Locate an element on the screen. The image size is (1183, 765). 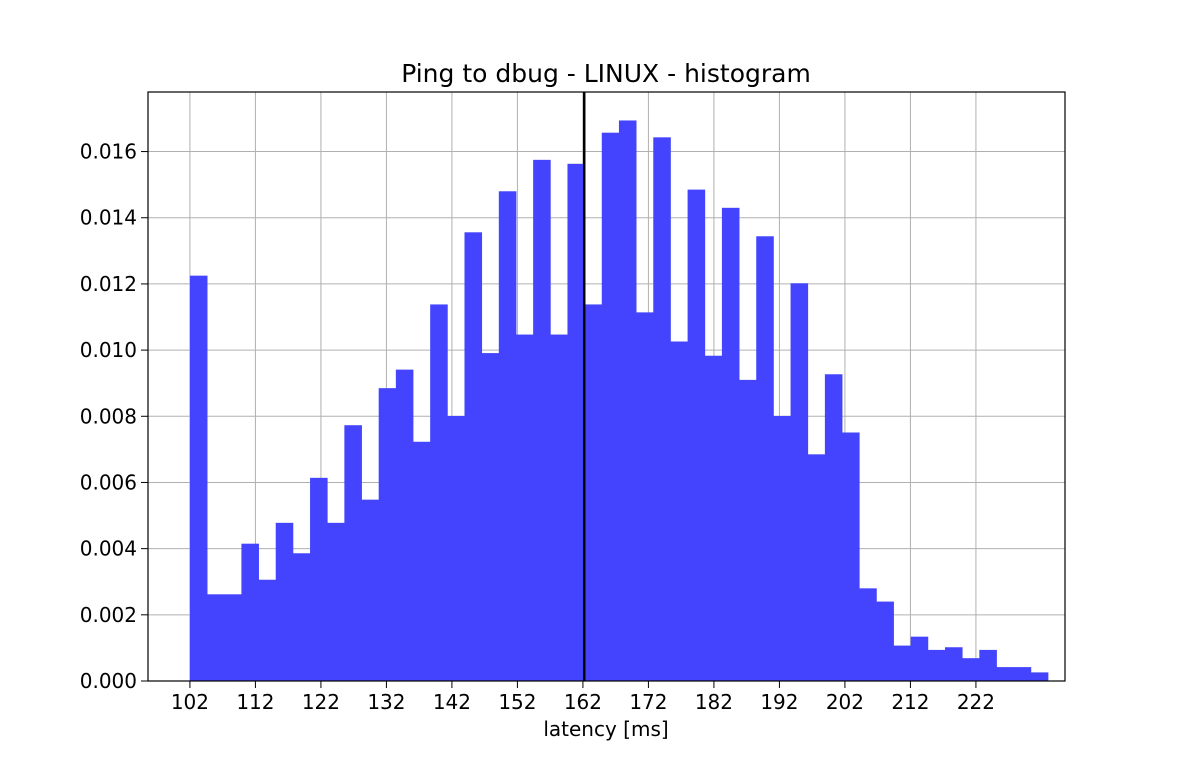
y-tick-label: 0.004 is located at coordinates (108, 549).